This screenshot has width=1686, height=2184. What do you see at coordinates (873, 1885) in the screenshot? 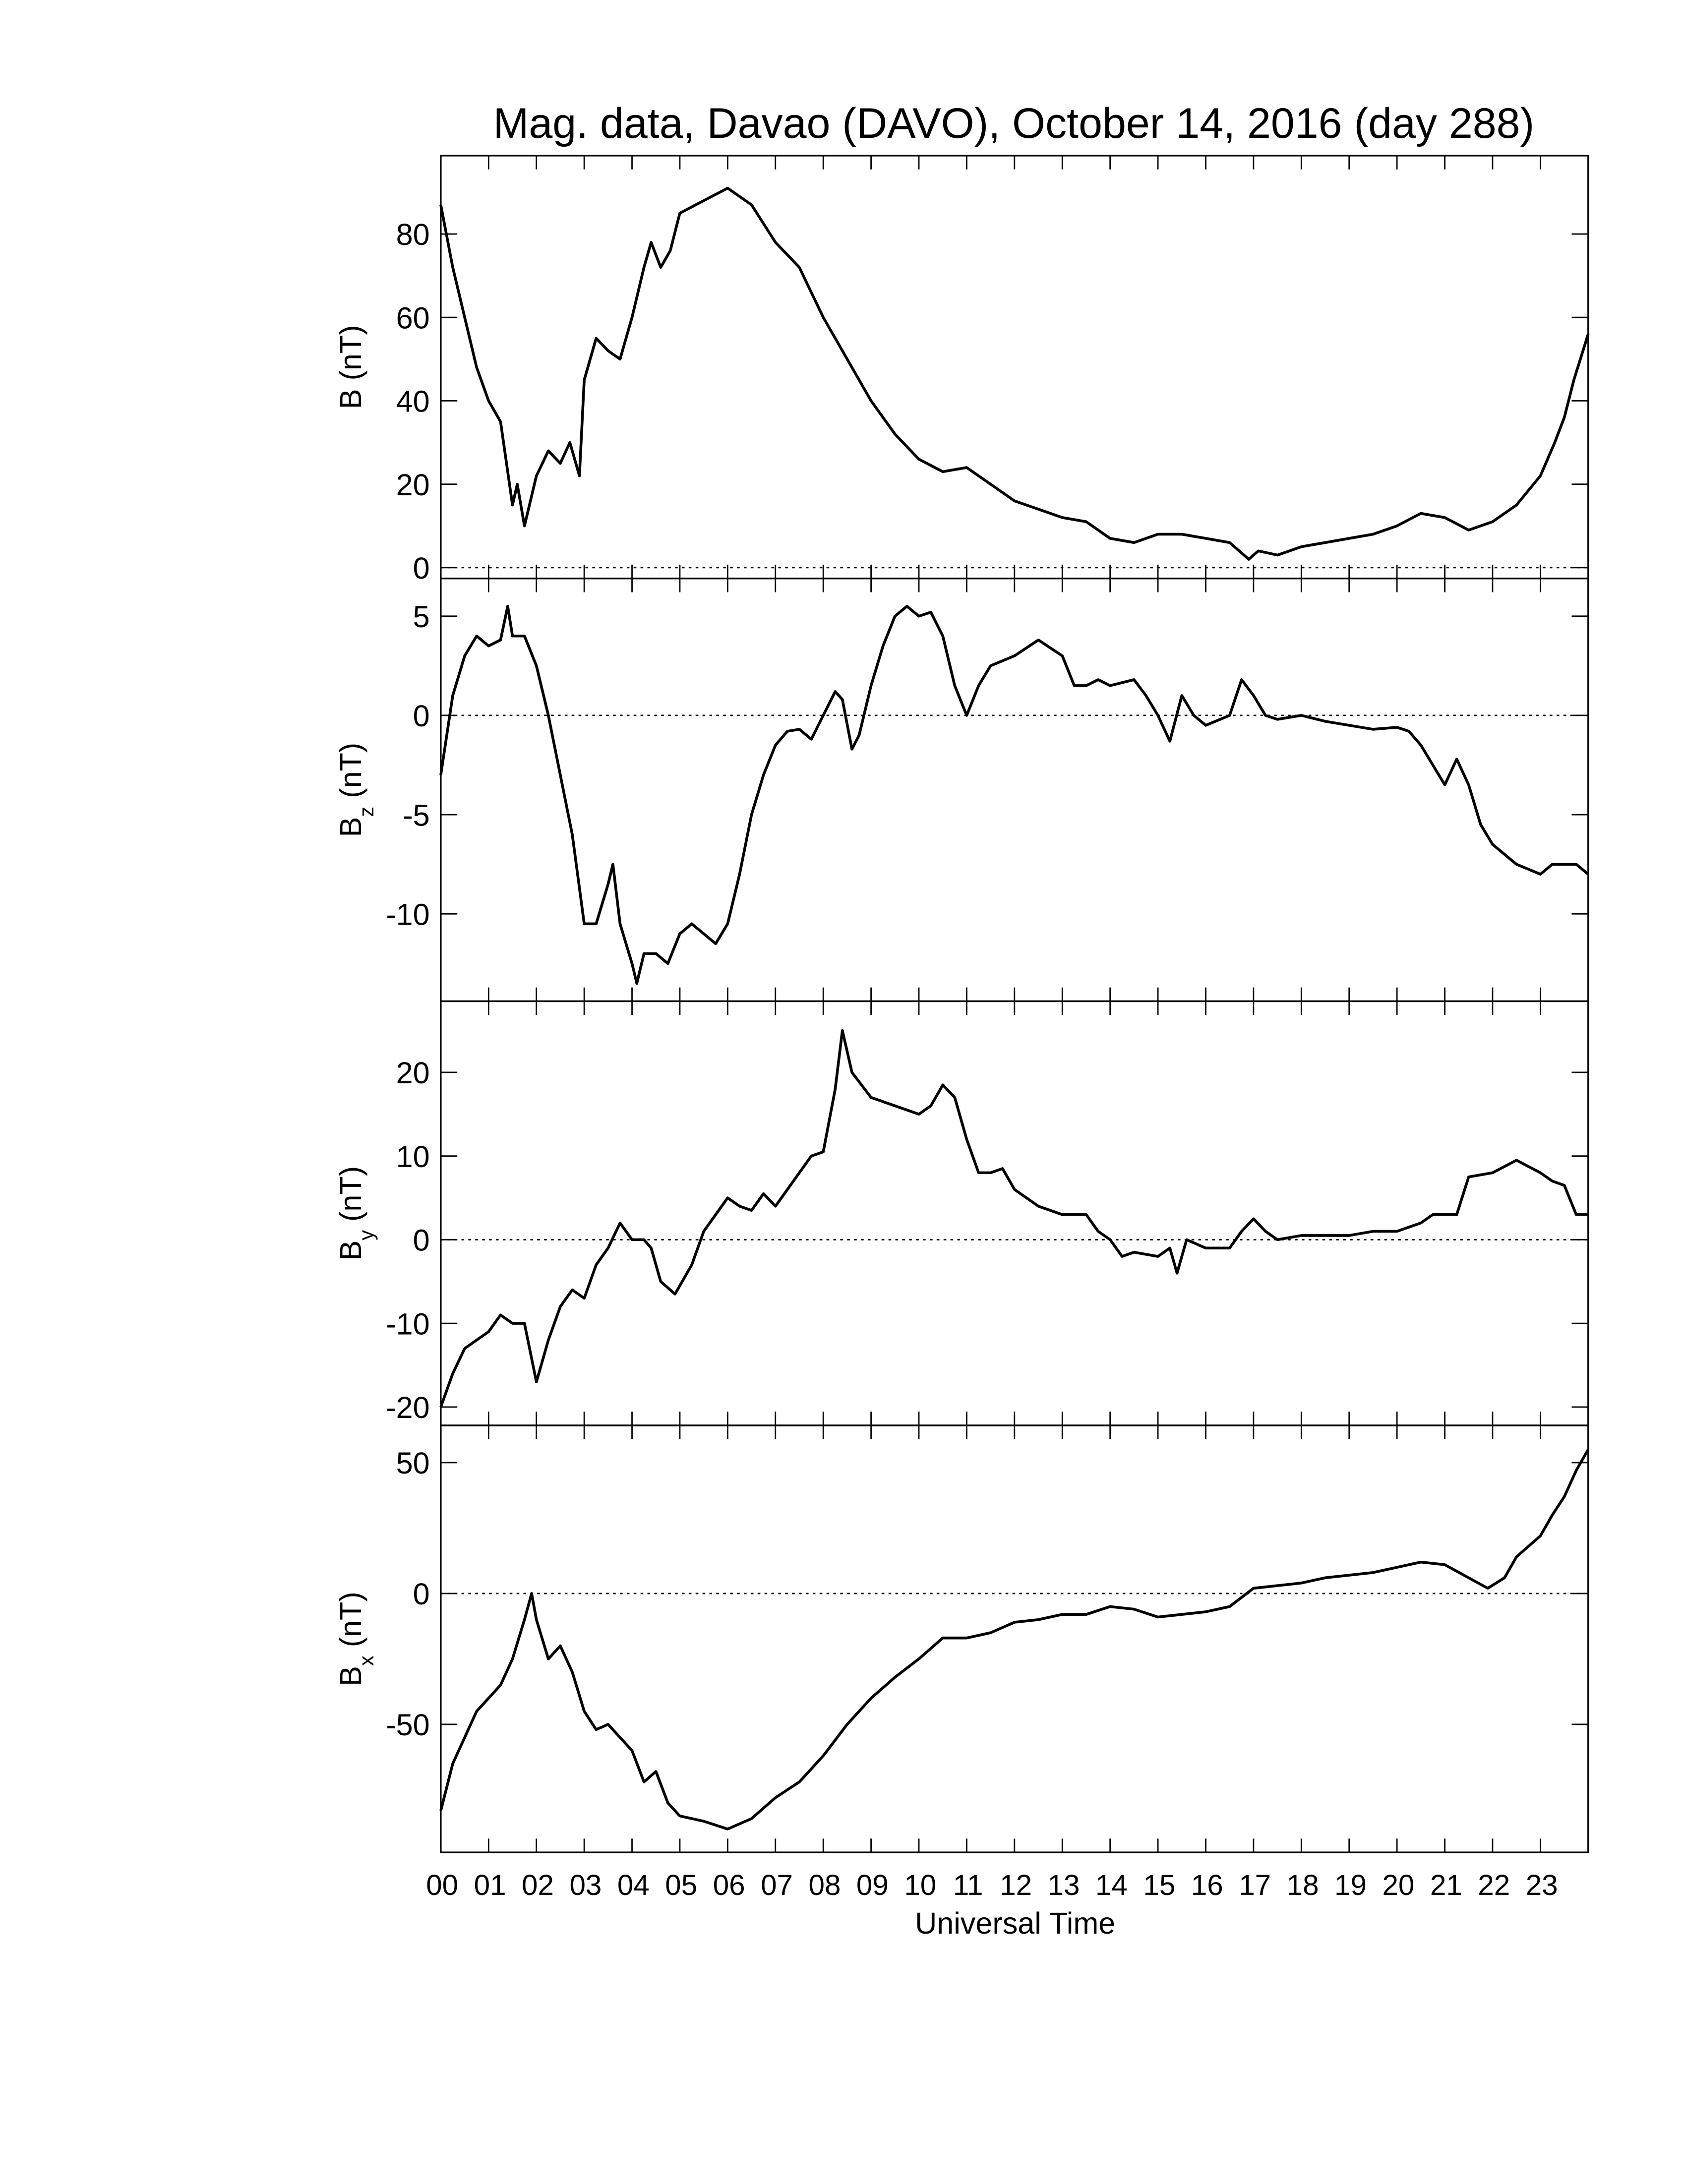
I see `x-tick-label: 09` at bounding box center [873, 1885].